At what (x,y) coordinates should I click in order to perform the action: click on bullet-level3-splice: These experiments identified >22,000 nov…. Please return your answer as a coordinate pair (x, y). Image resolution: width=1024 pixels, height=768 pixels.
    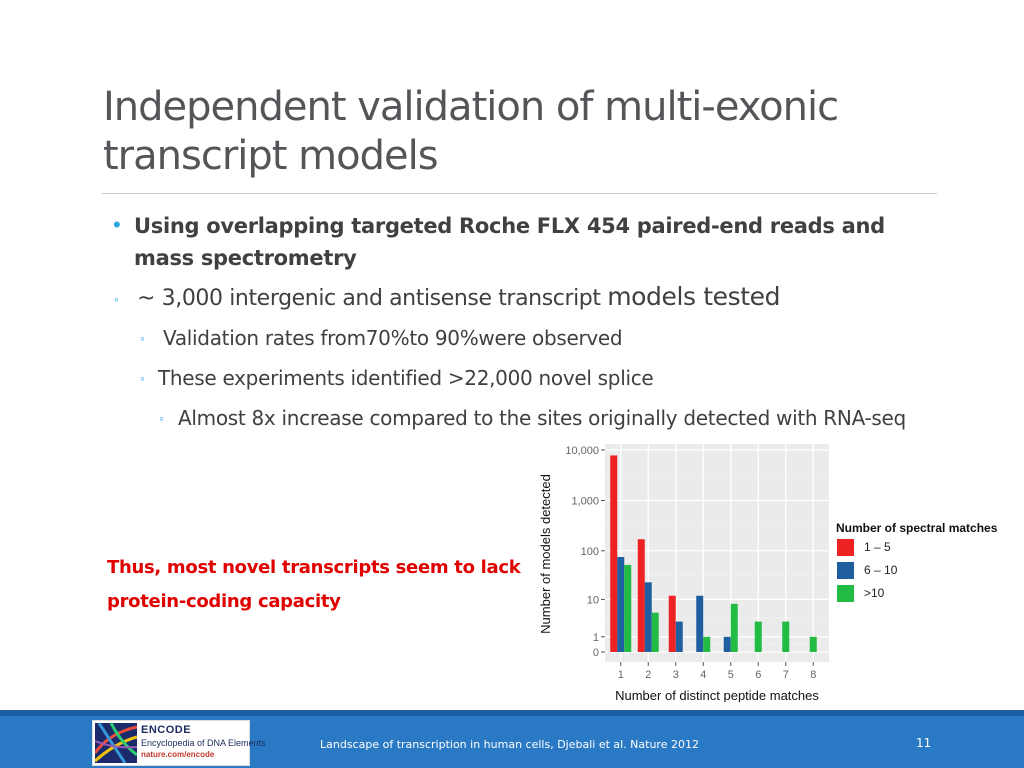
    Looking at the image, I should click on (406, 378).